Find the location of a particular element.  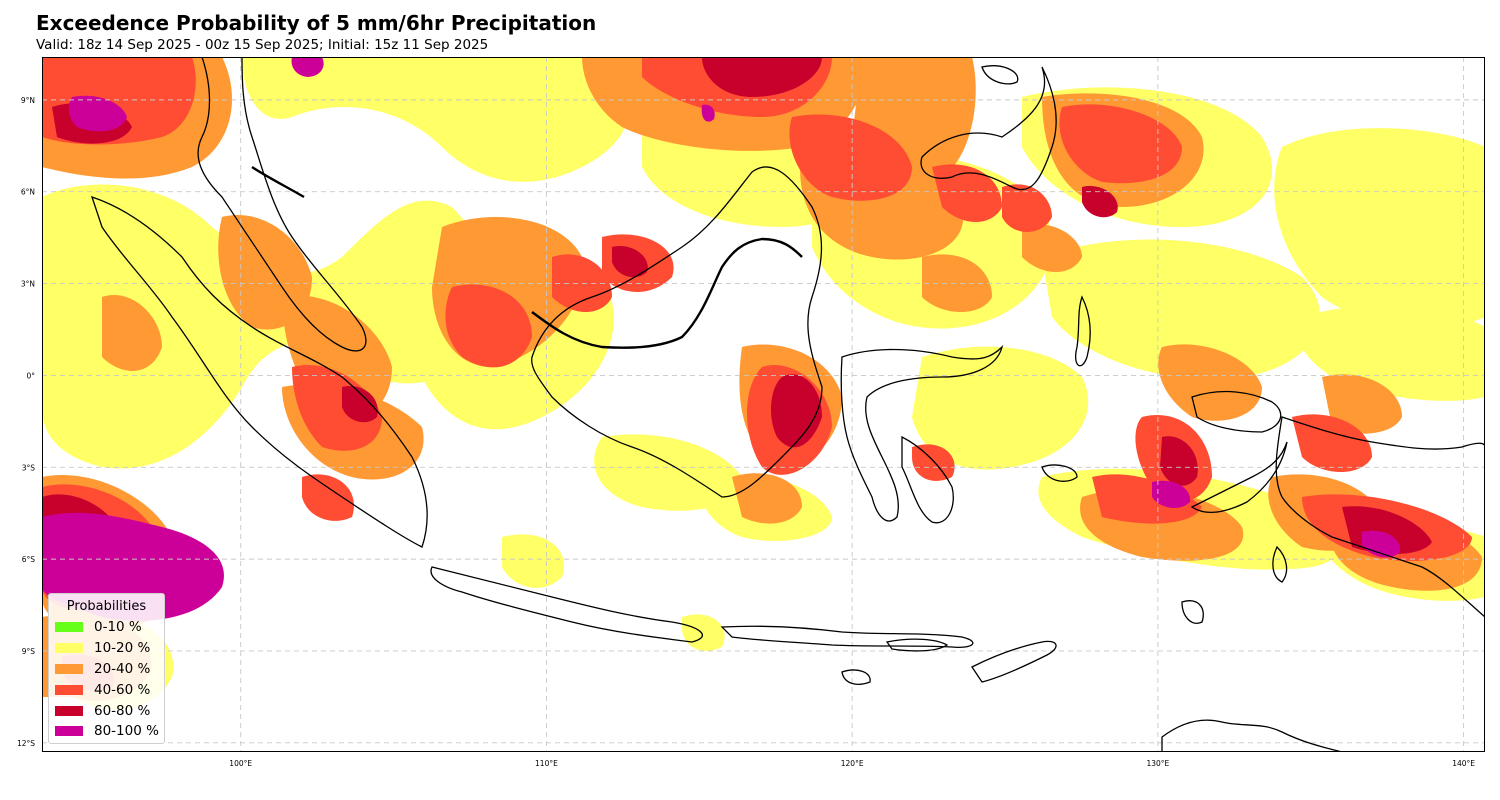

seram-coast is located at coordinates (1236, 411).